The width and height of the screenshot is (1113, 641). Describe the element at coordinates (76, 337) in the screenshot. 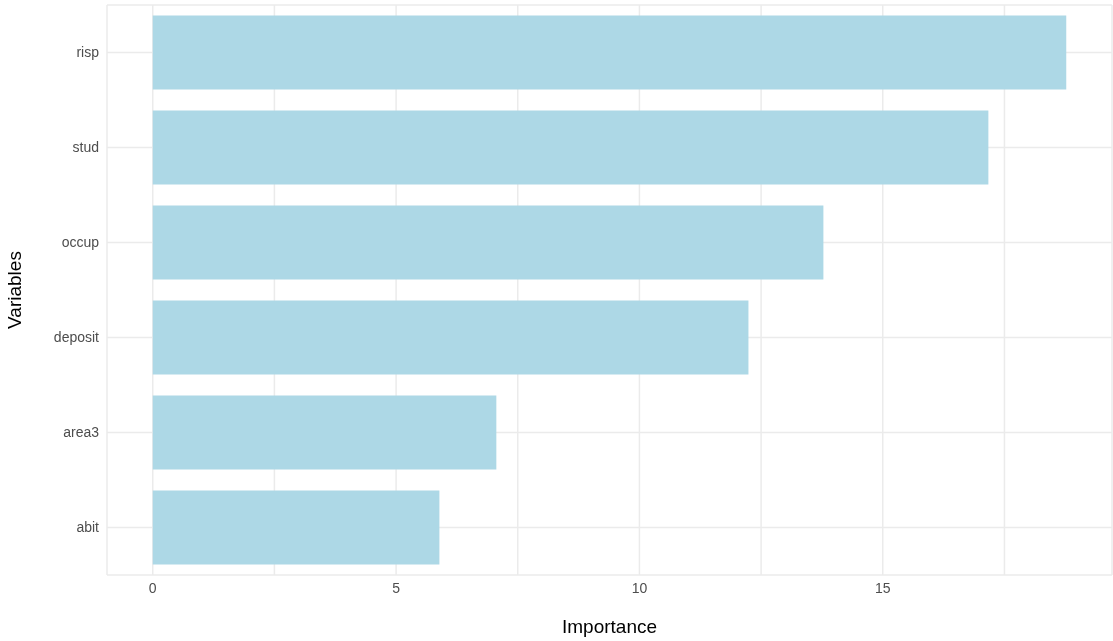

I see `y-tick-label: deposit` at that location.